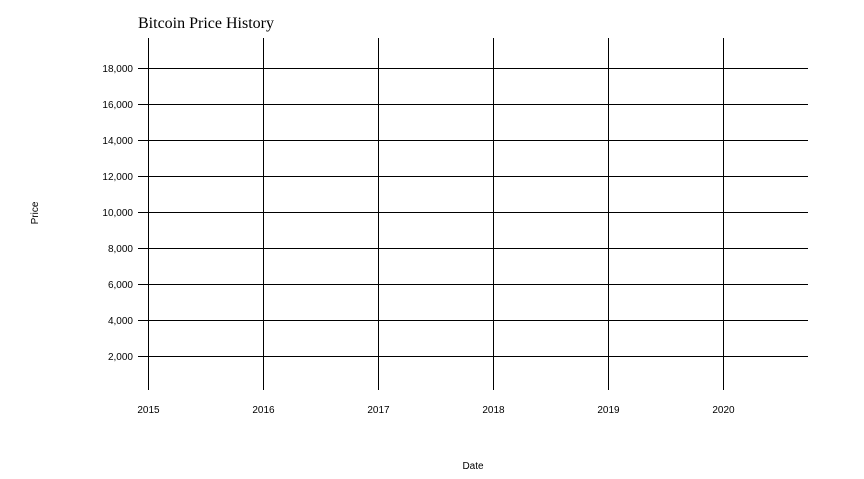  What do you see at coordinates (120, 357) in the screenshot?
I see `y-tick-label: 2,000` at bounding box center [120, 357].